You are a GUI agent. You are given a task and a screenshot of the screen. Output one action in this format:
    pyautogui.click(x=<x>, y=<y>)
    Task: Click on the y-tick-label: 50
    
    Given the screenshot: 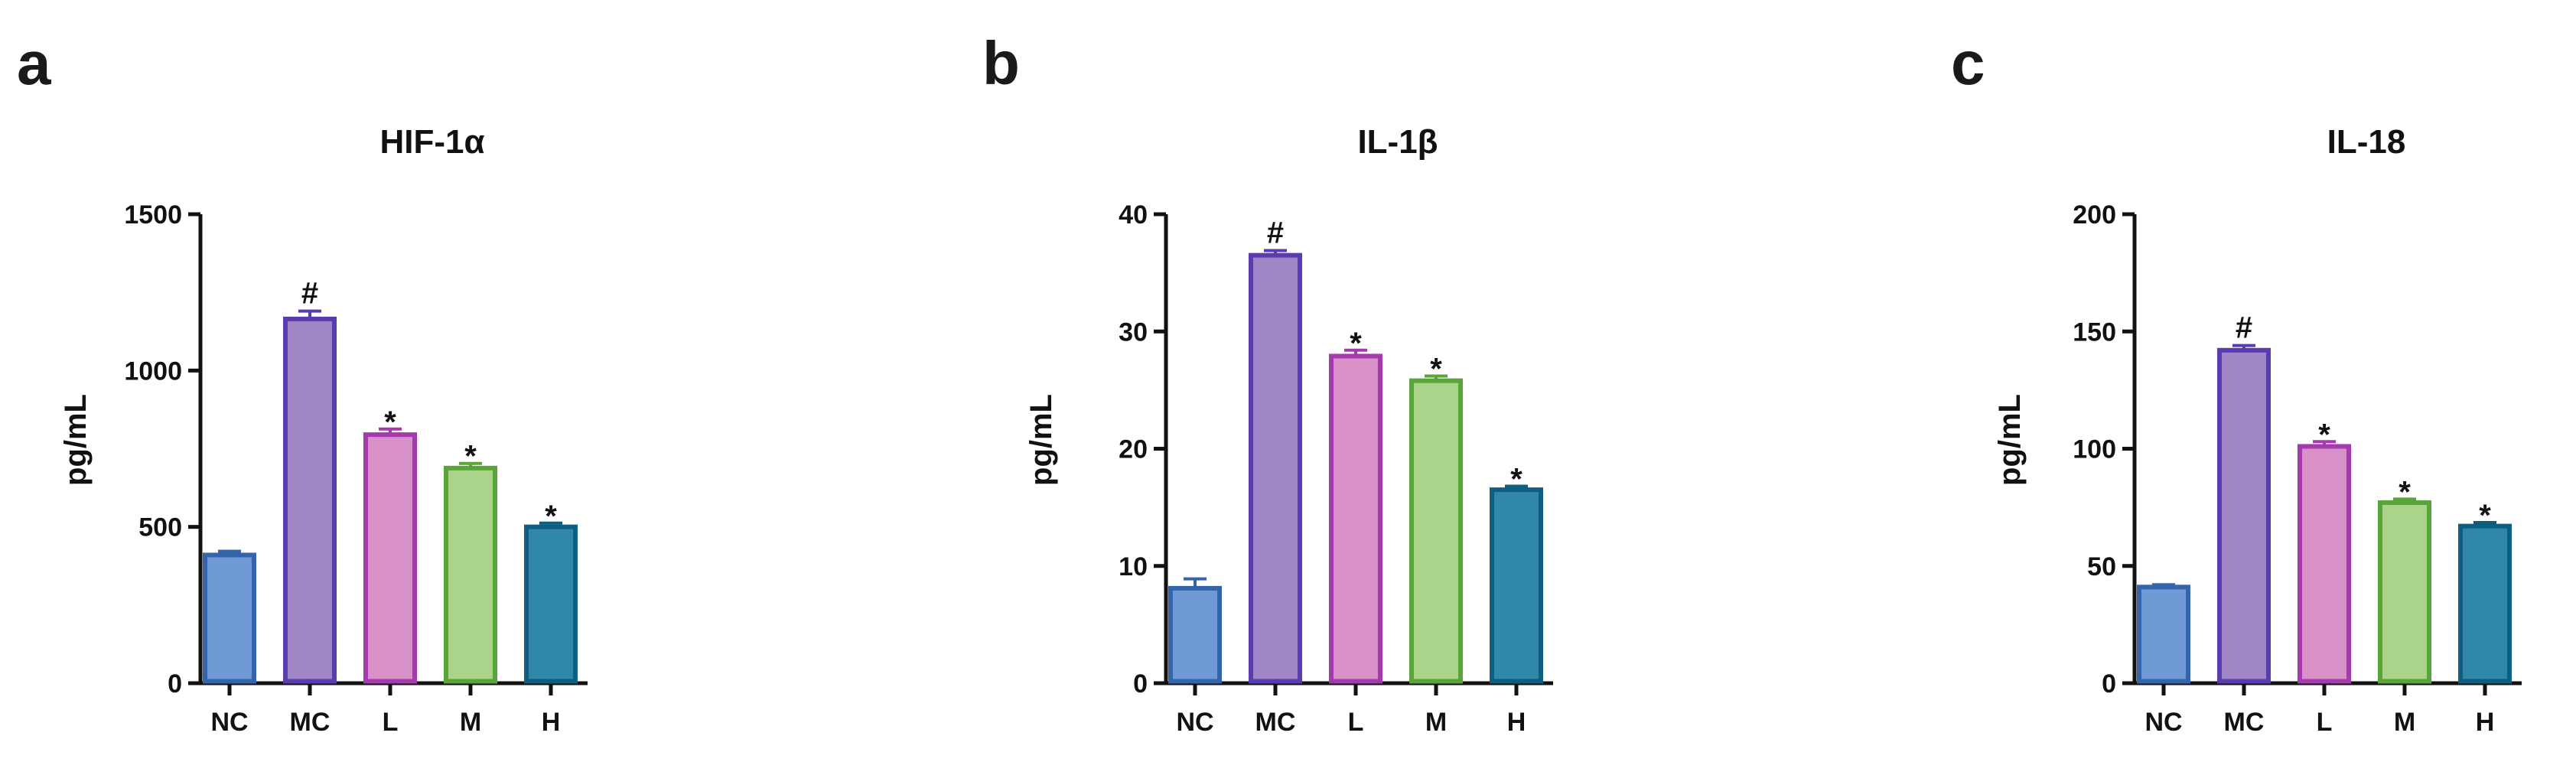 What is the action you would take?
    pyautogui.click(x=2102, y=566)
    